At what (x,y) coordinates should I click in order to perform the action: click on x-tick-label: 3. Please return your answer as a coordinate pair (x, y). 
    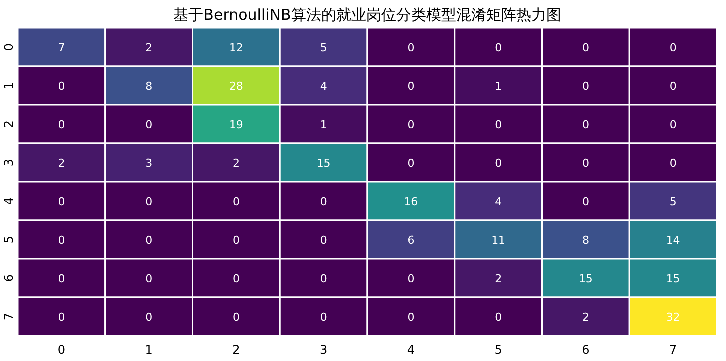
    Looking at the image, I should click on (324, 350).